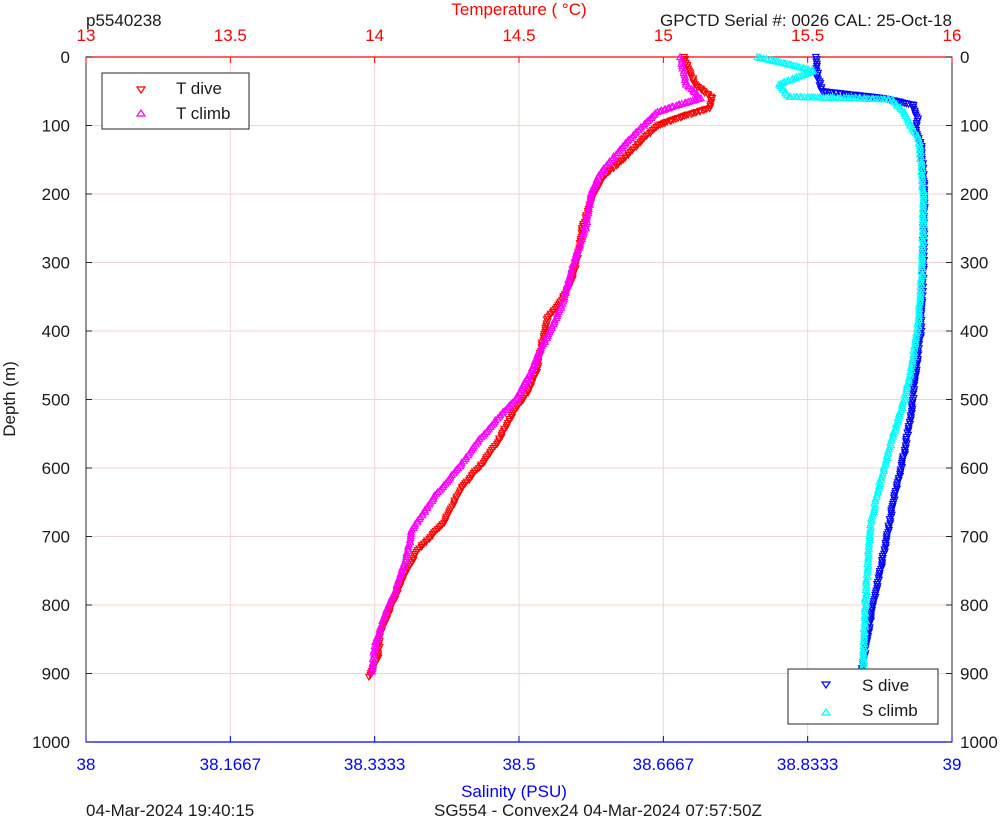 This screenshot has height=819, width=1006. Describe the element at coordinates (974, 537) in the screenshot. I see `right-tick-label: 700` at that location.